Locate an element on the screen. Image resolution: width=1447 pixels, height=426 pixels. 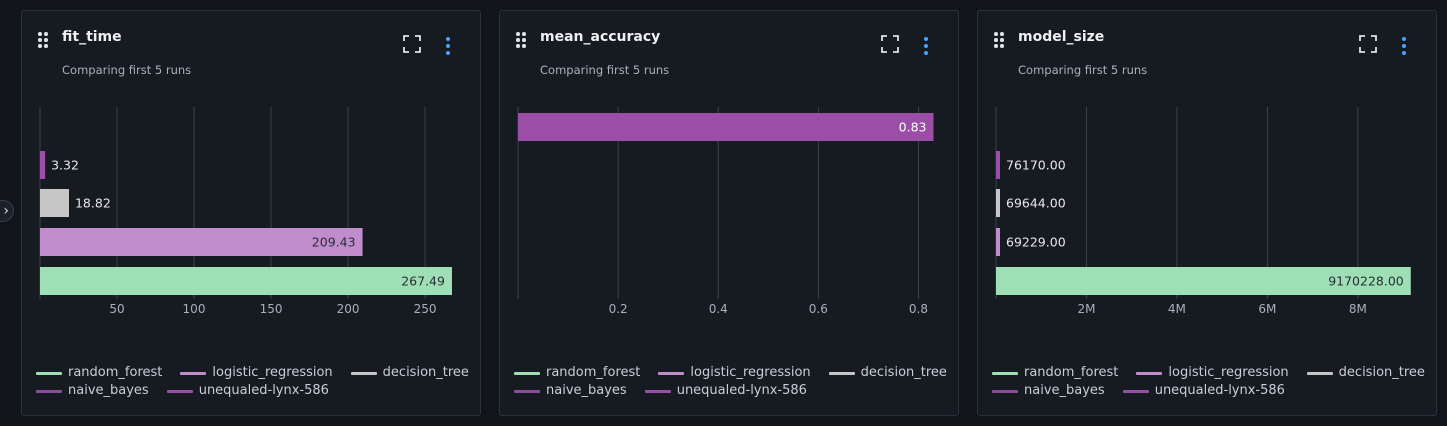
bar-value-label: 3.32 is located at coordinates (65, 165).